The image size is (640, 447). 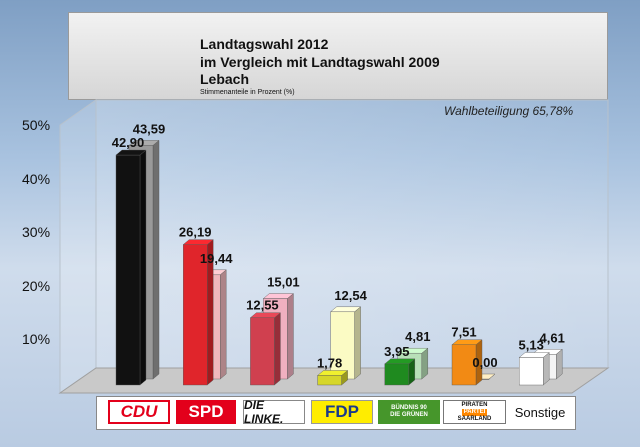 I want to click on y-tick-label: 20%, so click(x=36, y=286).